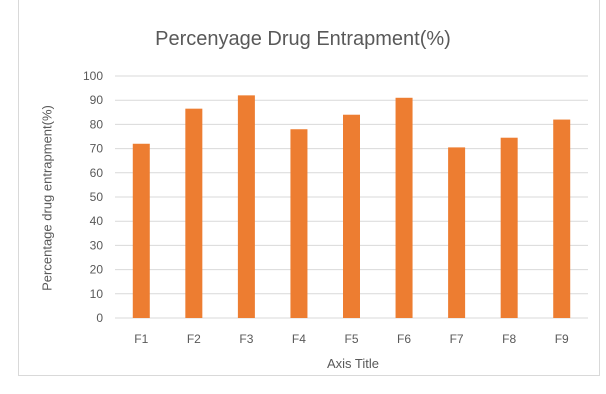 This screenshot has height=394, width=606. What do you see at coordinates (93, 76) in the screenshot?
I see `y-tick-label: 100` at bounding box center [93, 76].